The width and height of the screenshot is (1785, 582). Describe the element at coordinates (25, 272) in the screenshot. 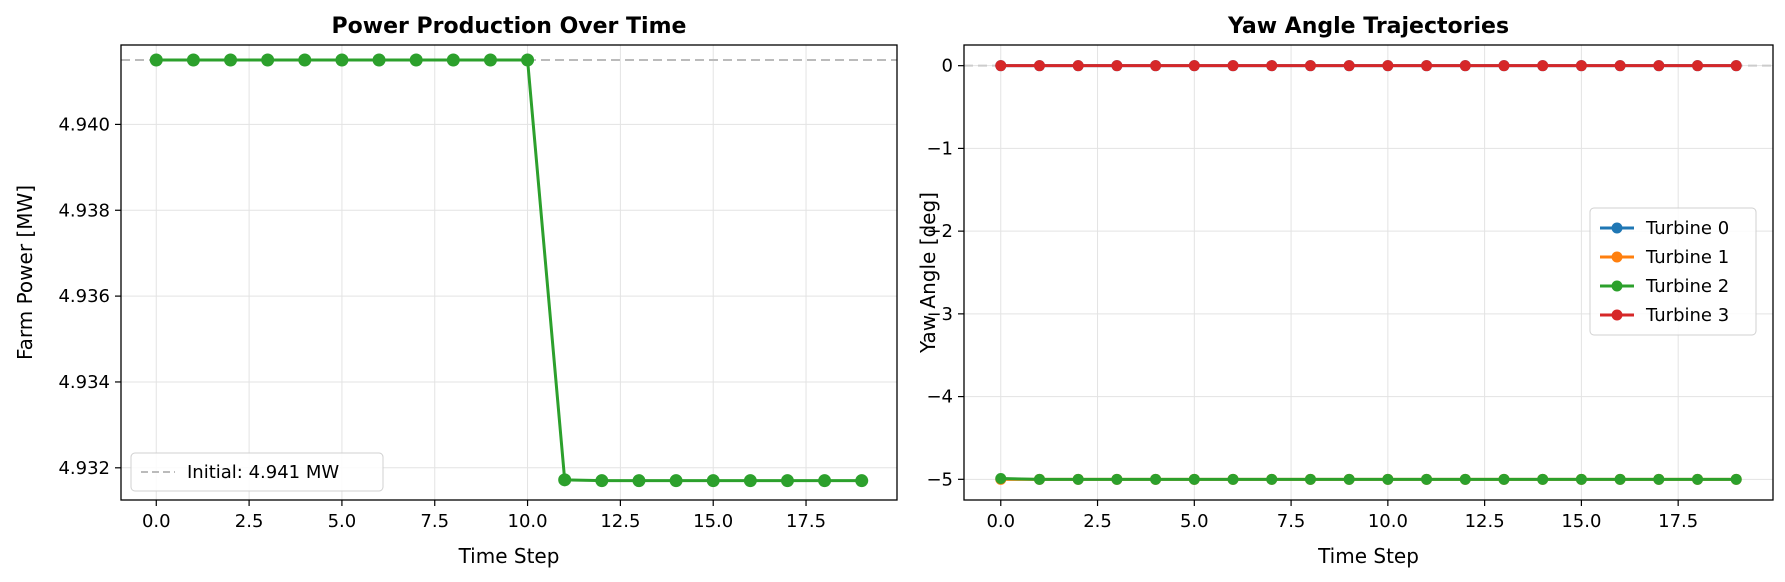

I see `y-axis-label: Farm Power [MW]` at that location.